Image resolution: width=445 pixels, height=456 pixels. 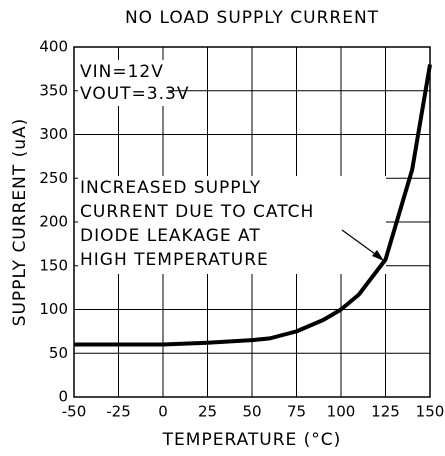 I want to click on annotation-bg, so click(x=123, y=83).